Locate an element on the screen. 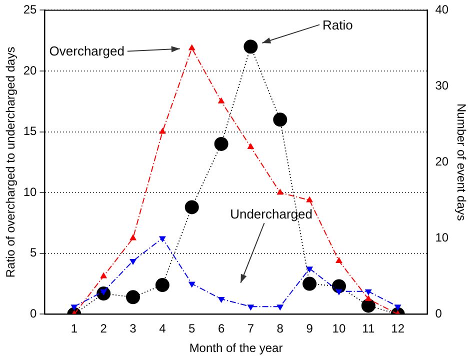 The width and height of the screenshot is (474, 360). x-tick-label: 4 is located at coordinates (162, 329).